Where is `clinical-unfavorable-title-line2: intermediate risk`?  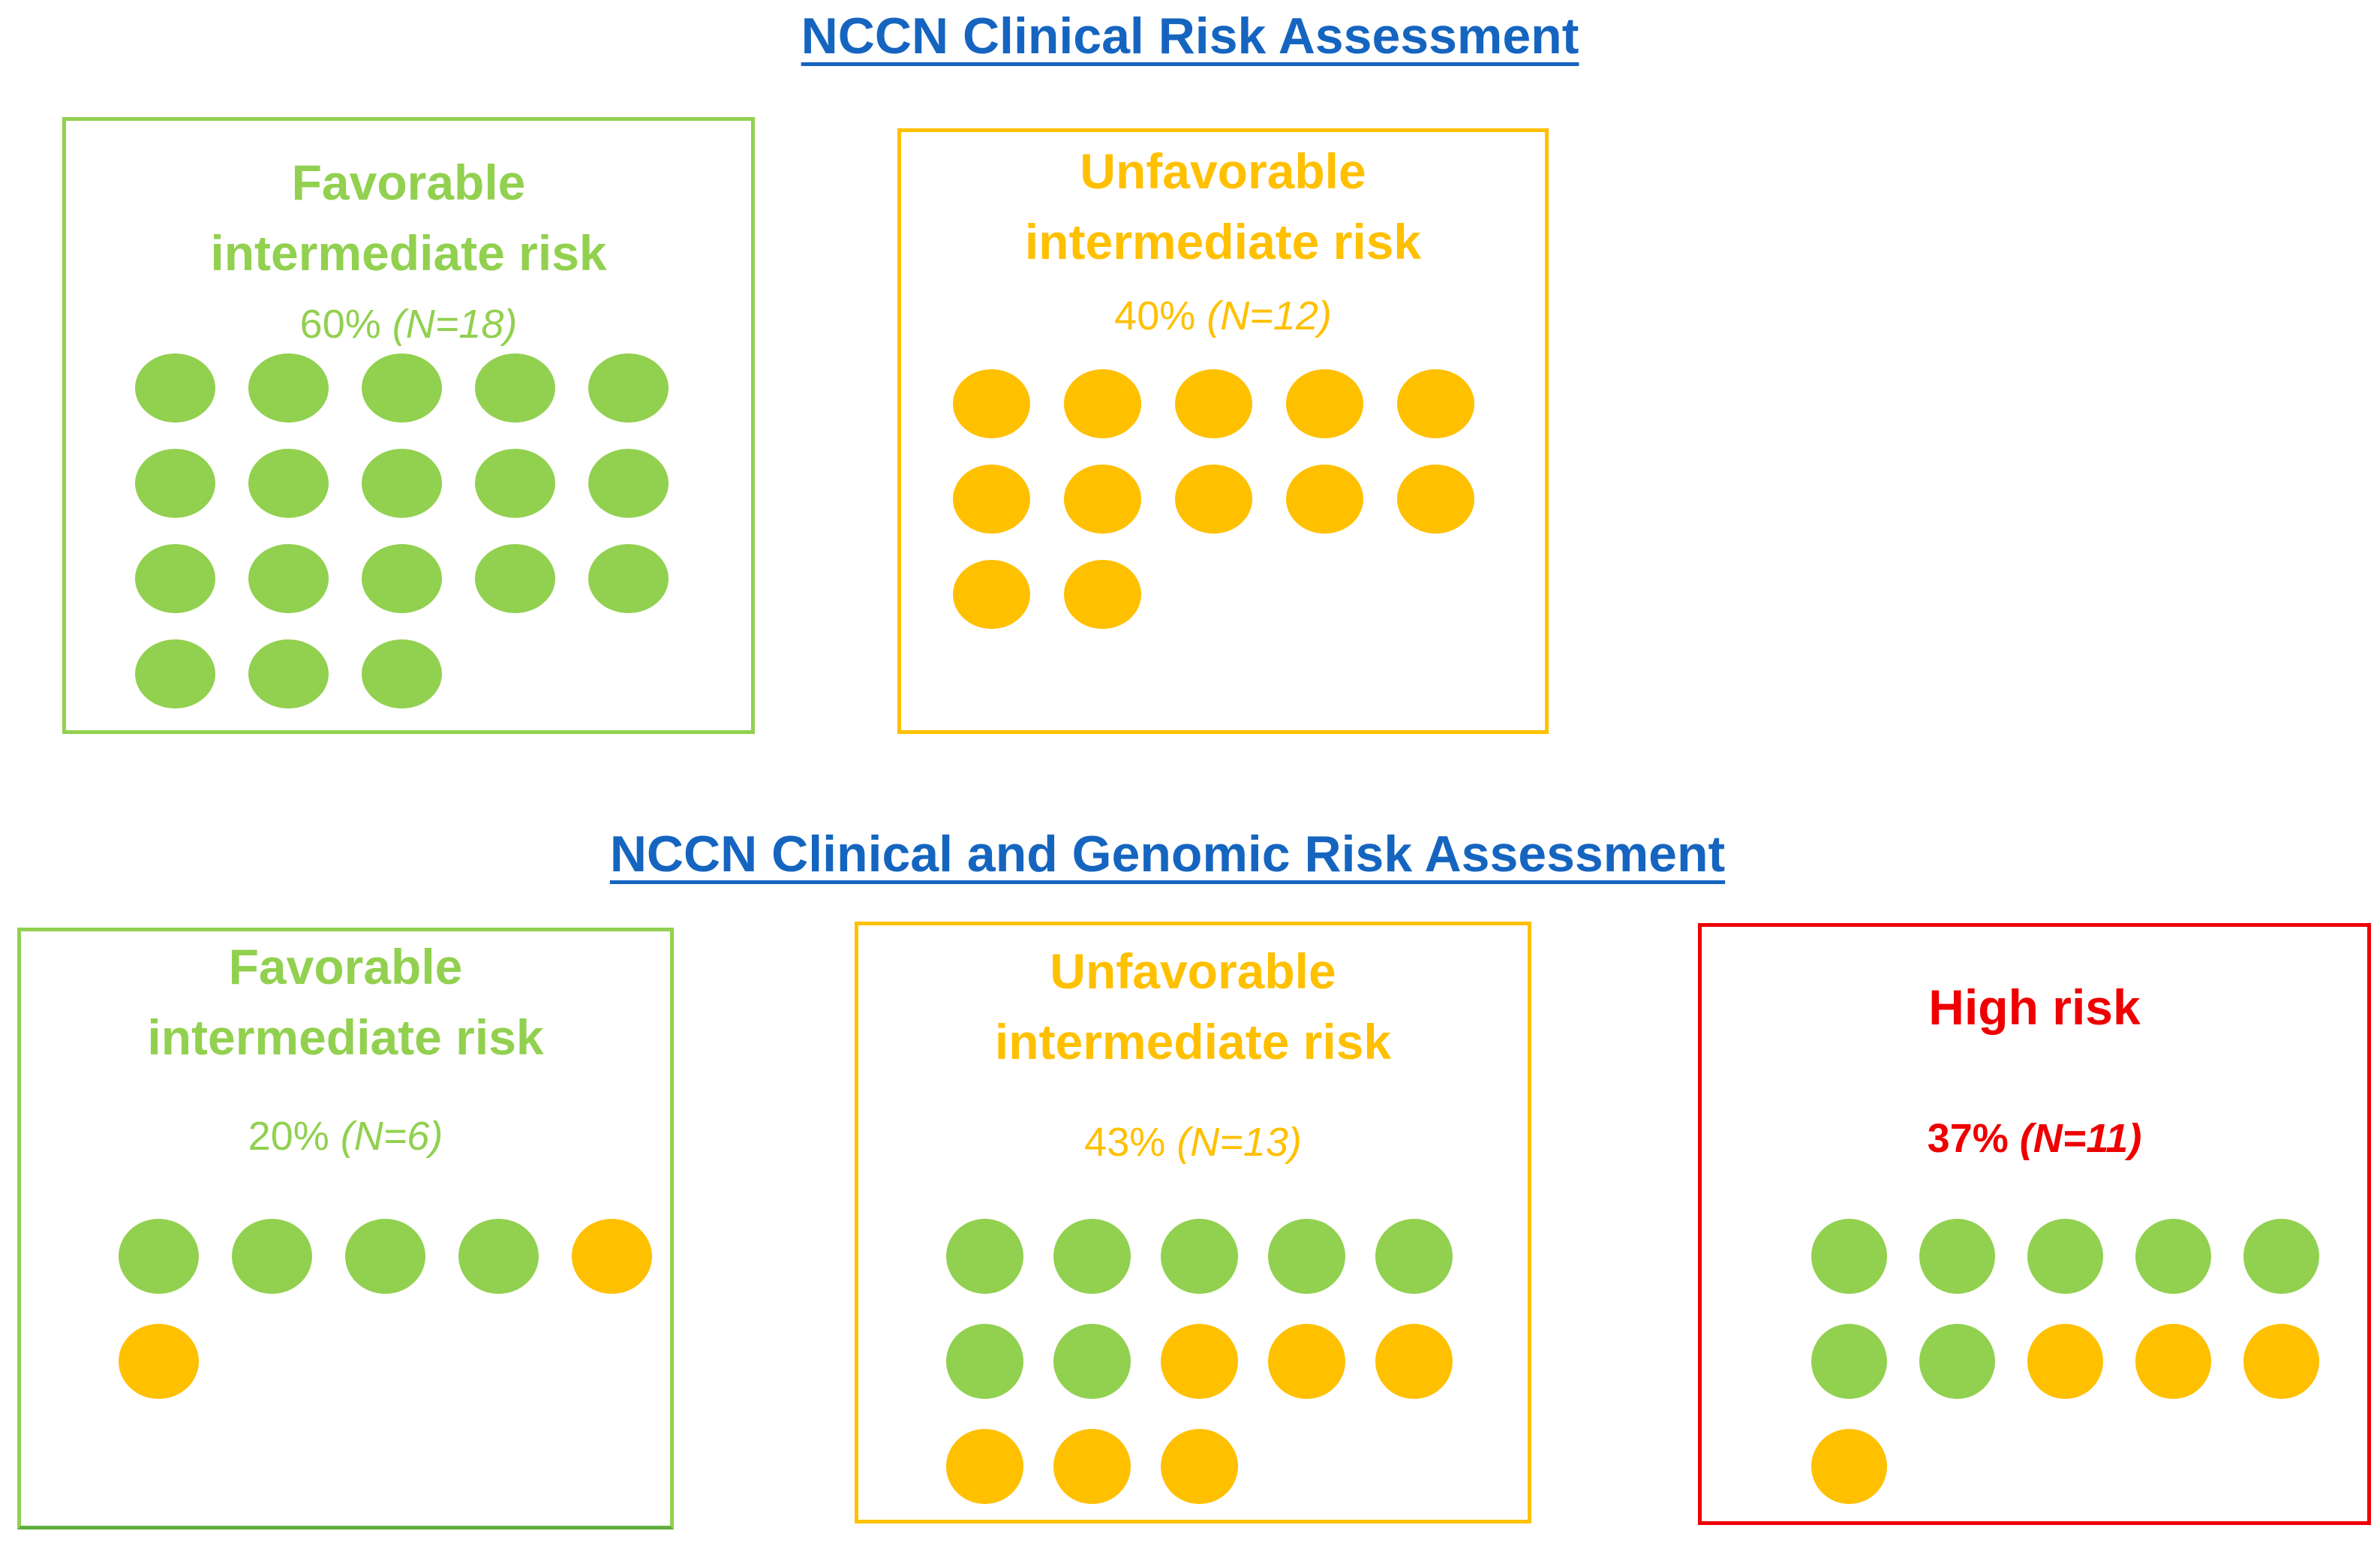
clinical-unfavorable-title-line2: intermediate risk is located at coordinates (1223, 241).